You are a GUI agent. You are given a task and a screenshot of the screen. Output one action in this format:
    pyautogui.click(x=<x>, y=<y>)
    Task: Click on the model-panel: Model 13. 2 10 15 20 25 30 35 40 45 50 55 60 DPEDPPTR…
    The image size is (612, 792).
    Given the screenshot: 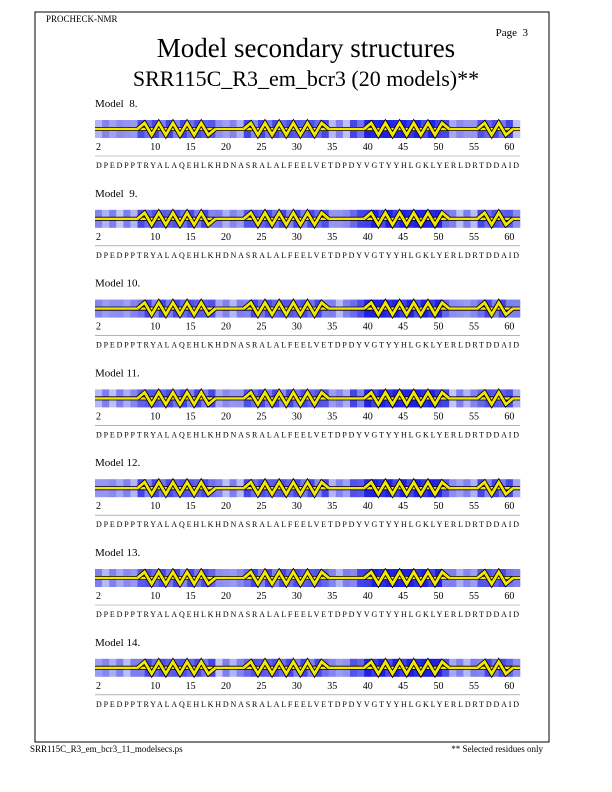 What is the action you would take?
    pyautogui.click(x=308, y=583)
    